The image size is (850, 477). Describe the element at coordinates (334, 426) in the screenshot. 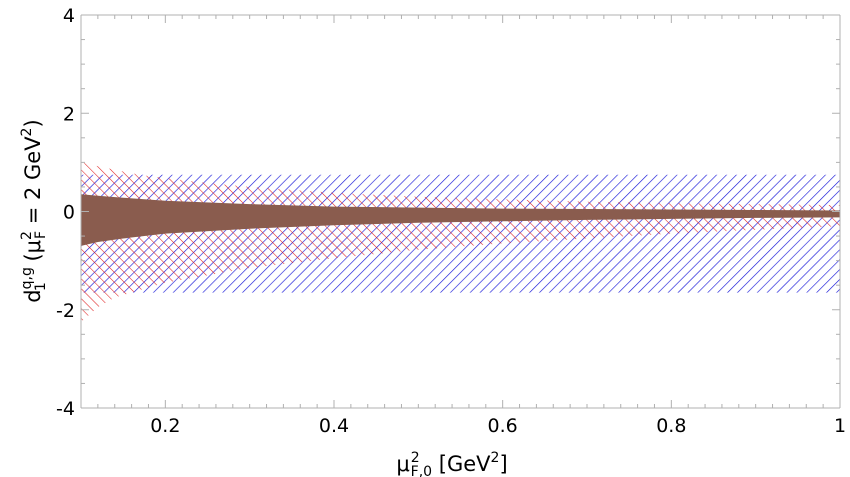

I see `x-tick-label: 0.4` at that location.